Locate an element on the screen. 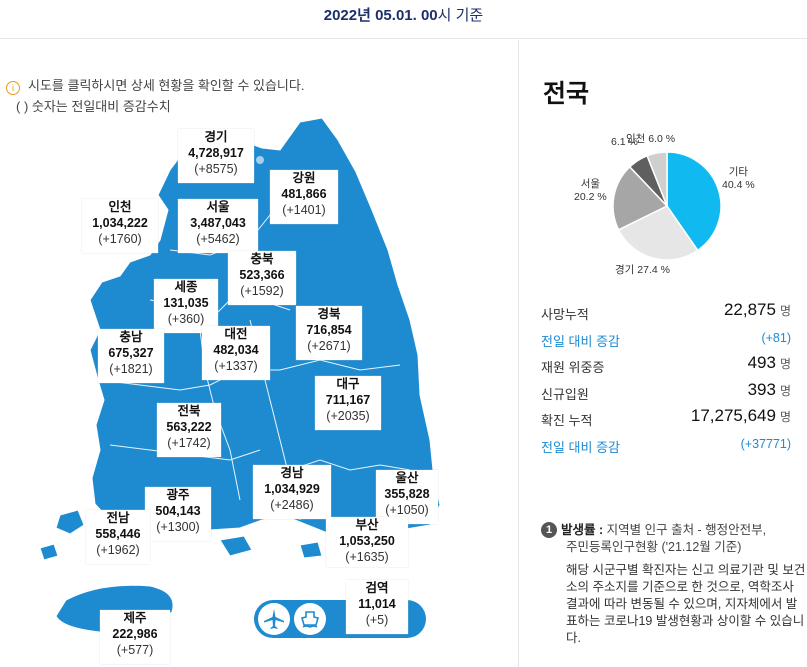  region-sejong: 세종 131,035 (+360) is located at coordinates (186, 306).